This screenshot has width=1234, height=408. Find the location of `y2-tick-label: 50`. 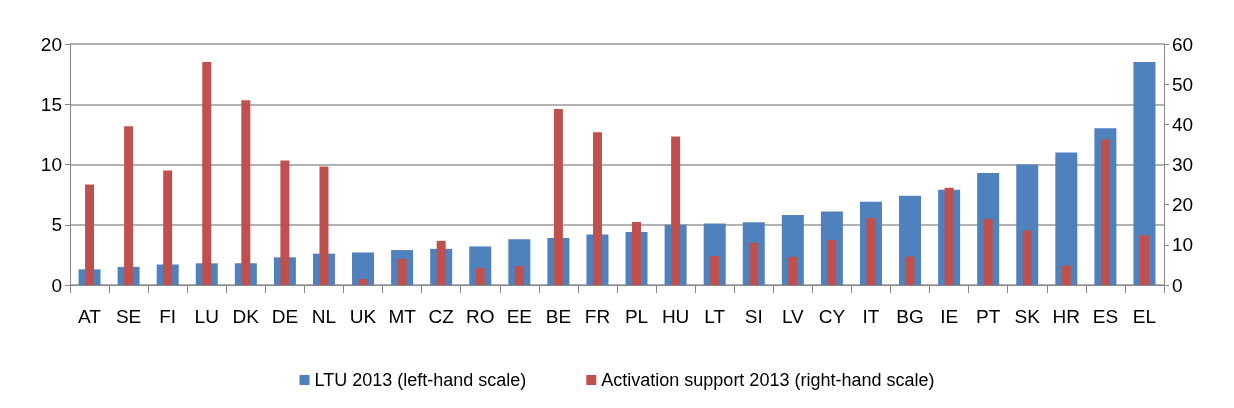

y2-tick-label: 50 is located at coordinates (1183, 84).